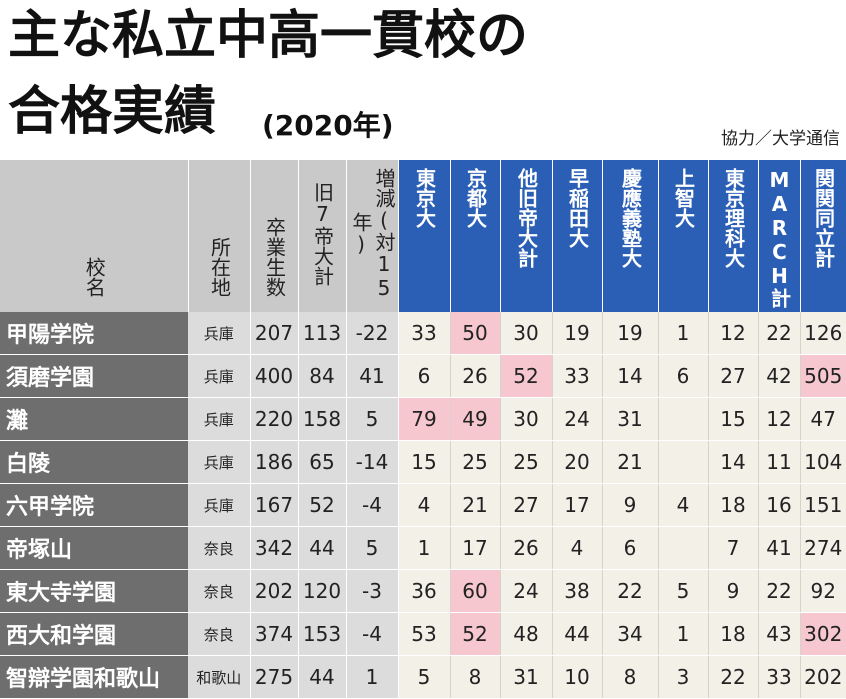  What do you see at coordinates (779, 591) in the screenshot?
I see `march-cell: 22` at bounding box center [779, 591].